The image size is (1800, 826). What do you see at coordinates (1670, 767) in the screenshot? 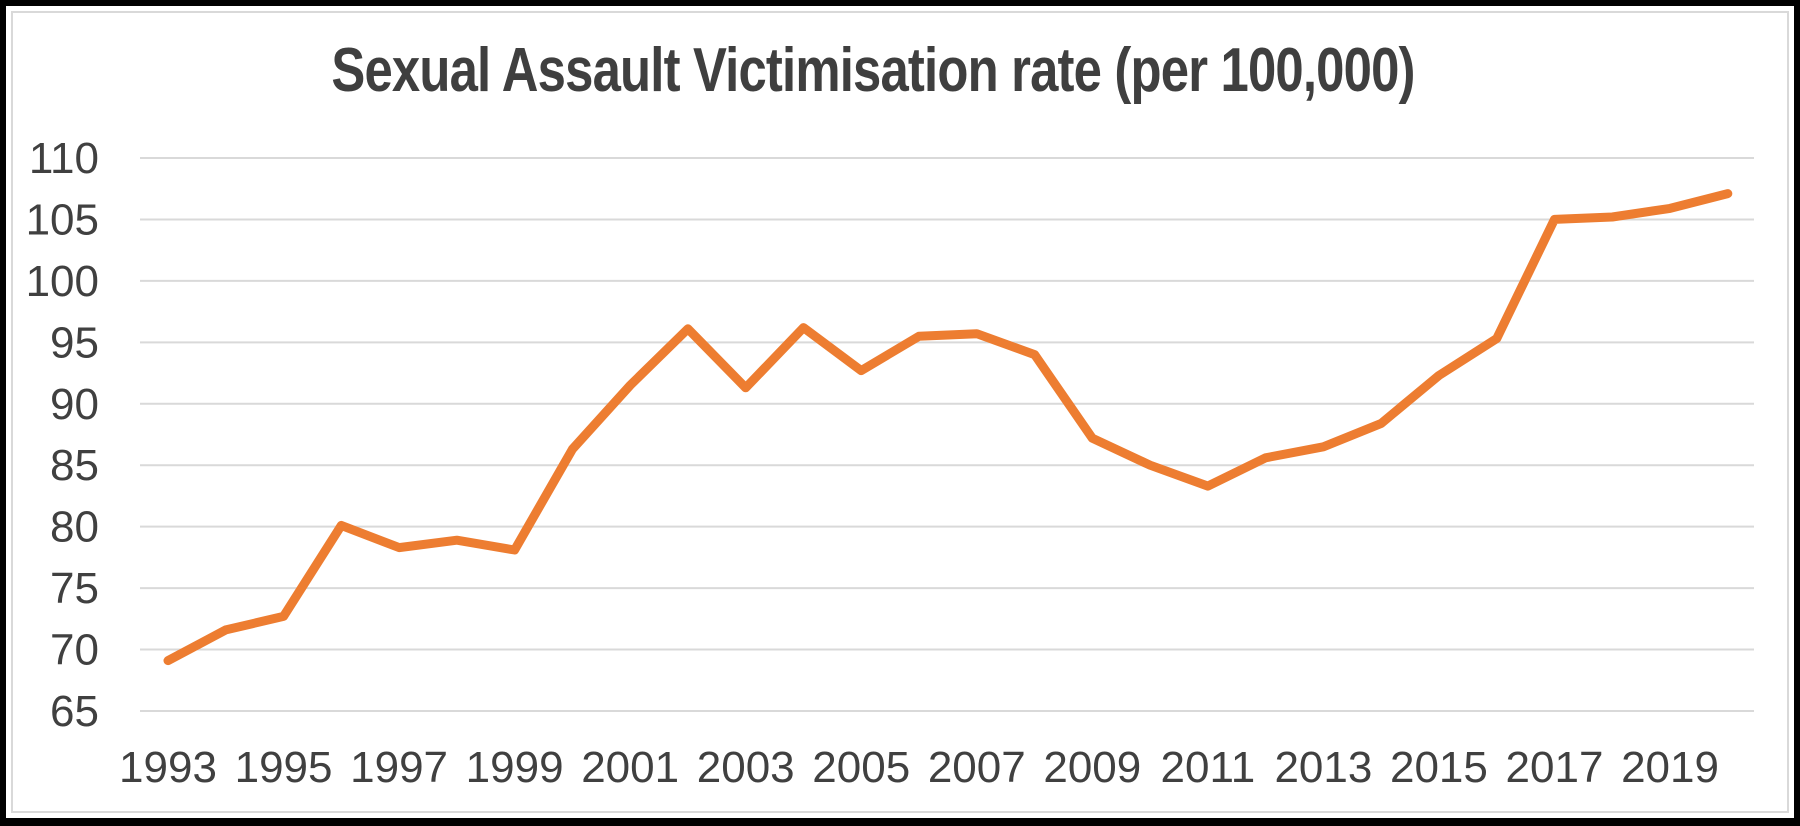
I see `x-axis-tick-label: 2019` at bounding box center [1670, 767].